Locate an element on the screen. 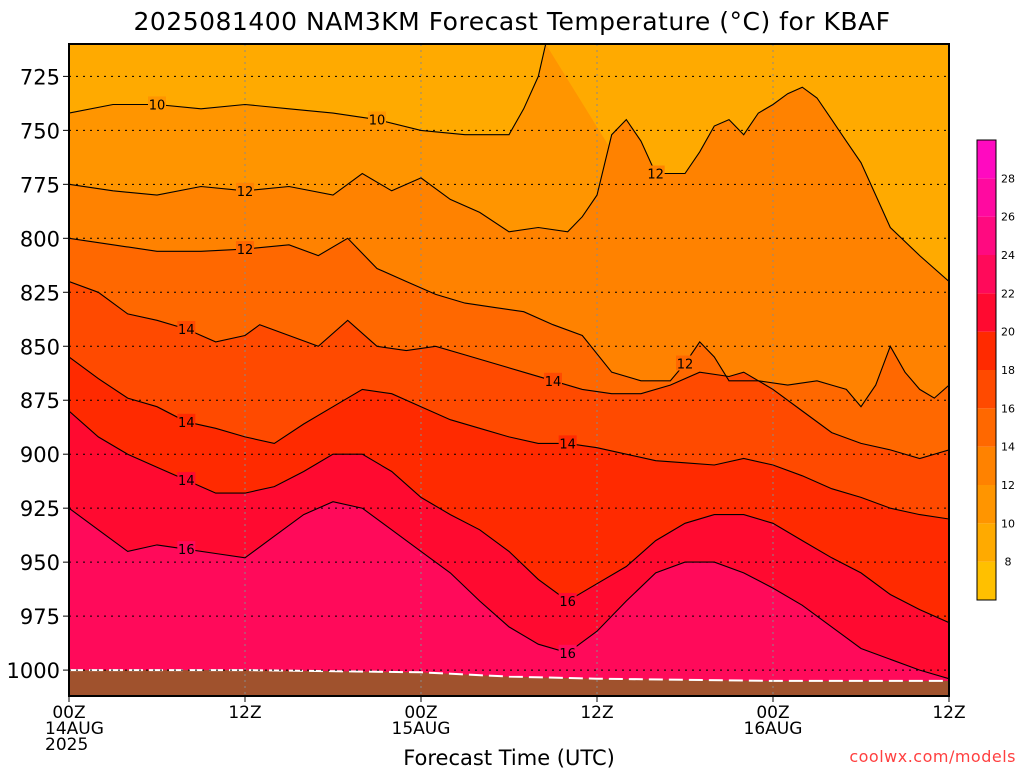 This screenshot has width=1024, height=768. colorbar-tick-label: 8 is located at coordinates (1008, 562).